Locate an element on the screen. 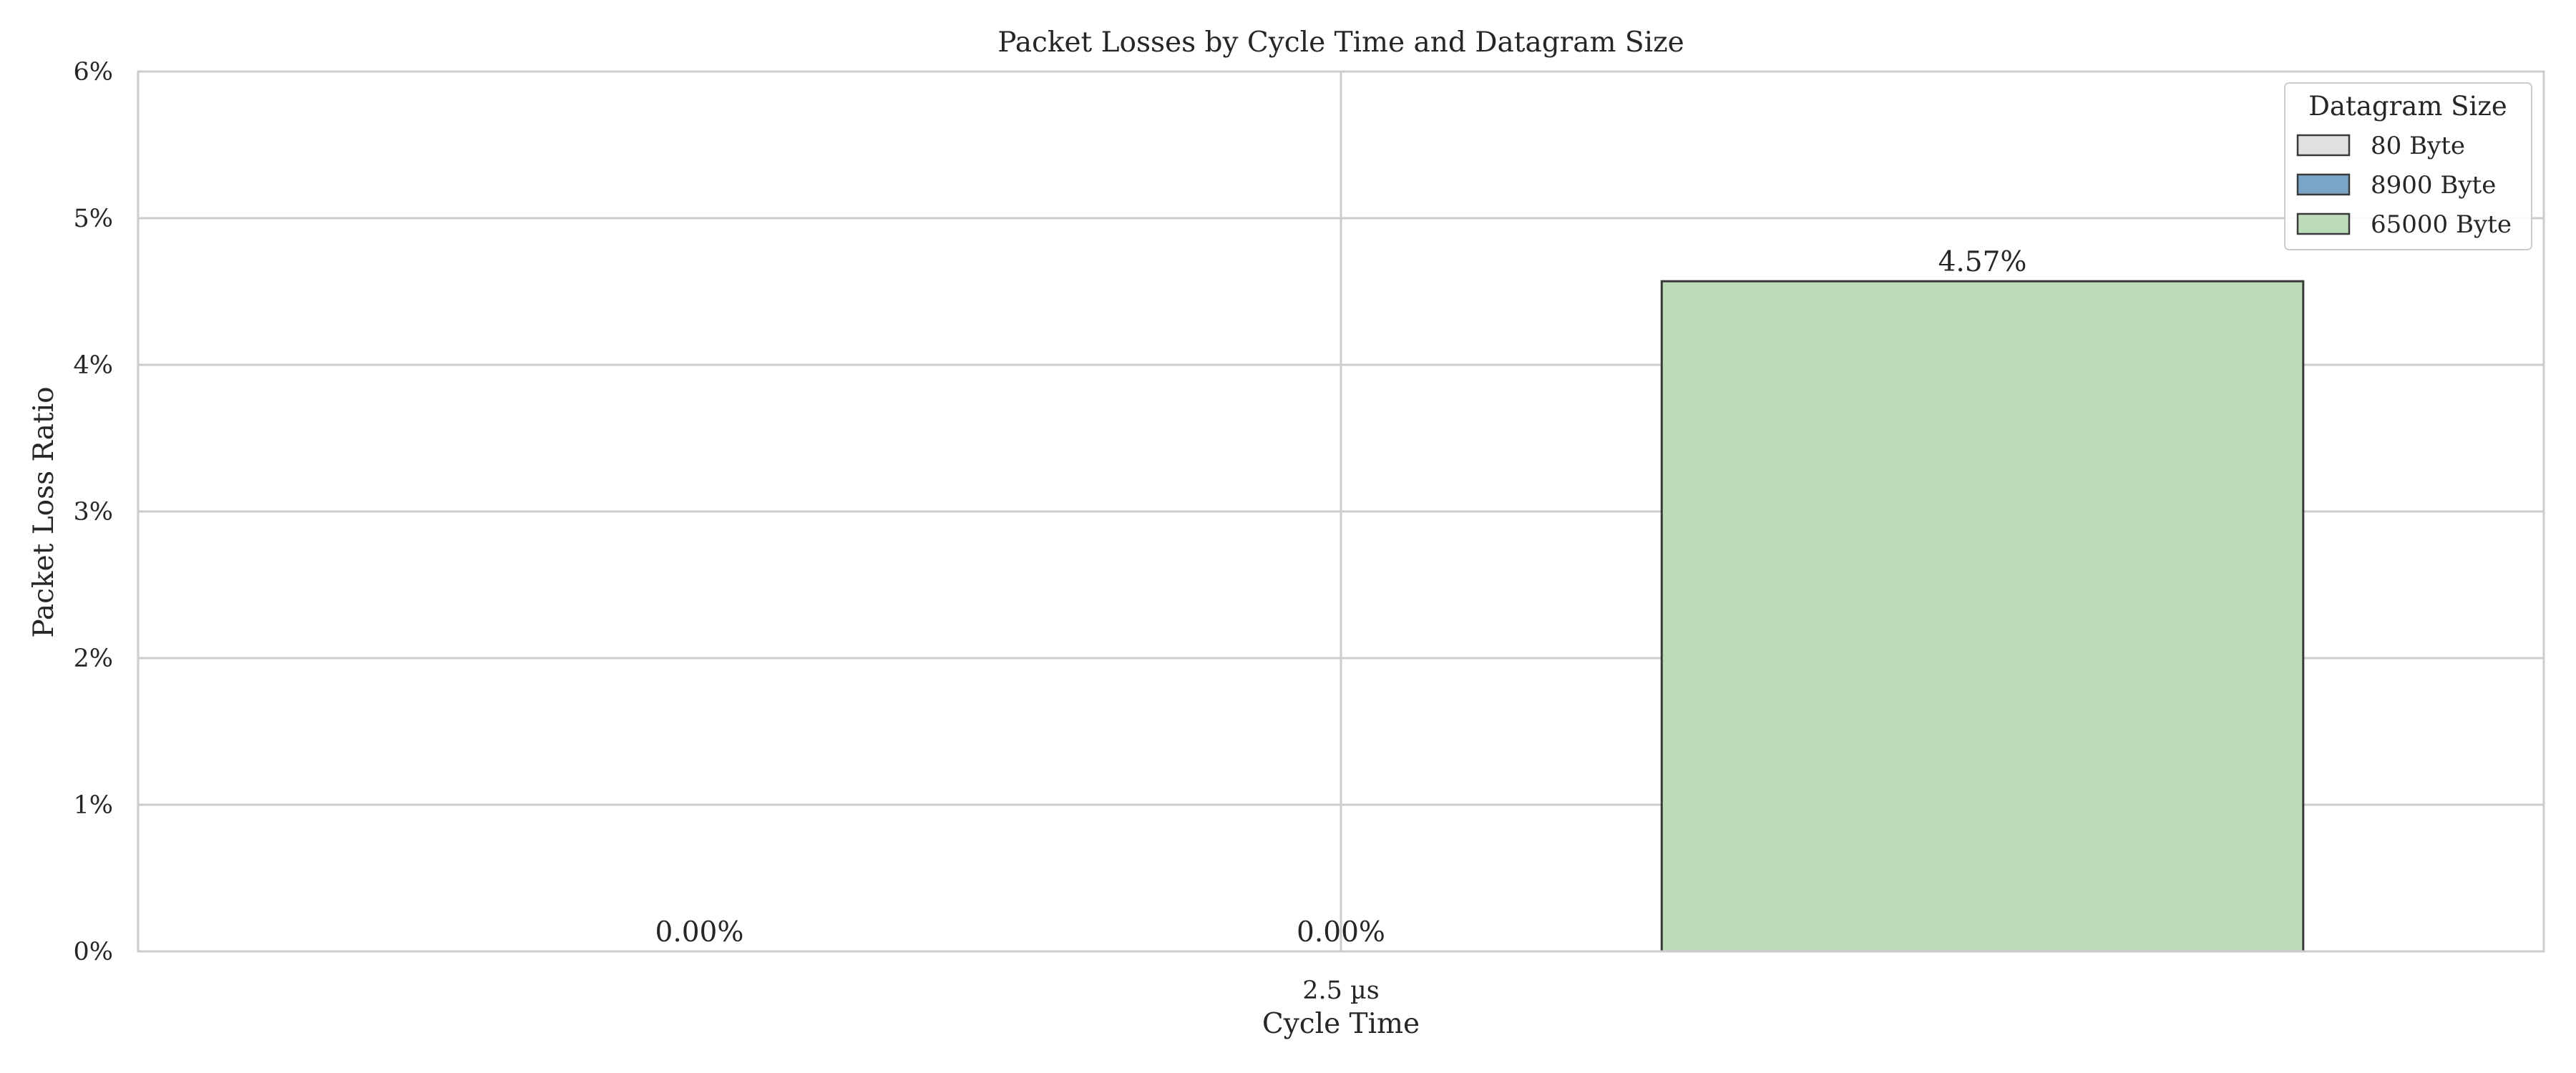 Image resolution: width=2576 pixels, height=1073 pixels. y-tick-label: 4% is located at coordinates (93, 365).